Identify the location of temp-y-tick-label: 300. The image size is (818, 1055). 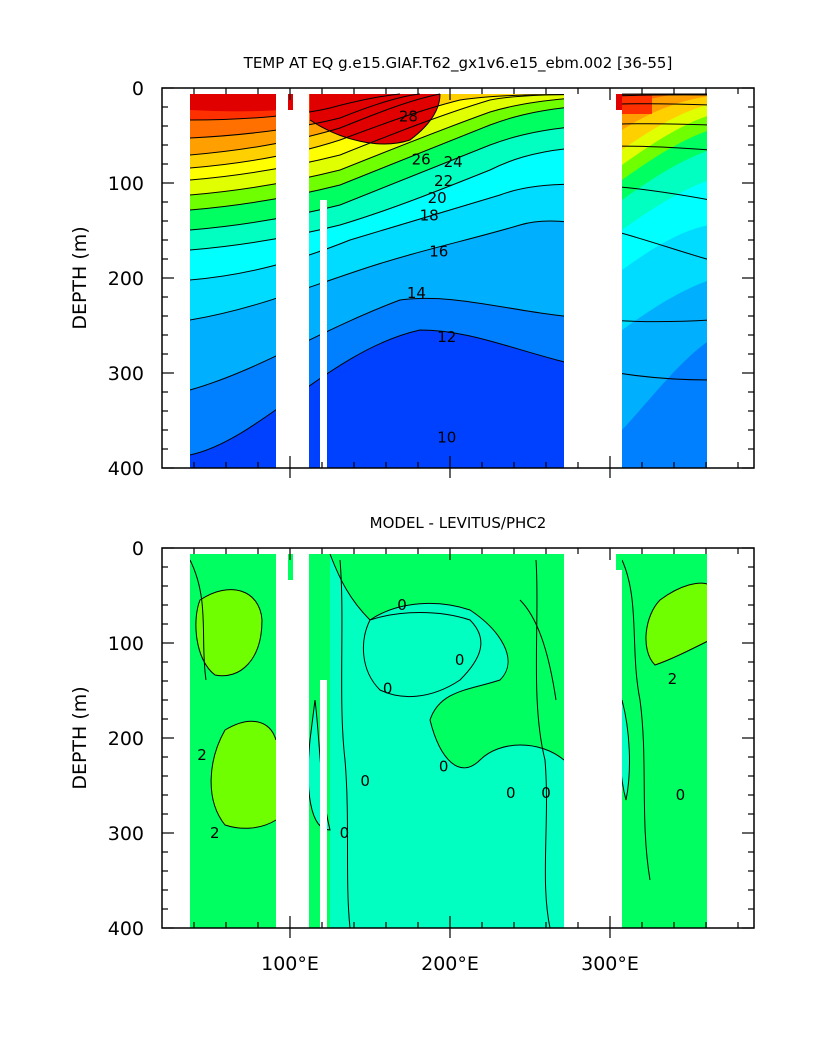
(126, 374).